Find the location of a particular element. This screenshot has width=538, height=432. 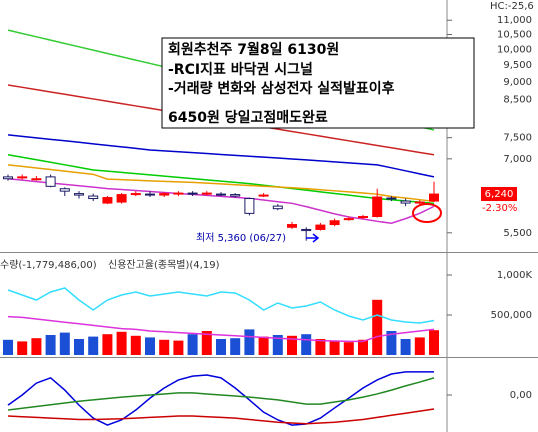

panel-title: 수량(-1,779,486,00) is located at coordinates (48, 265).